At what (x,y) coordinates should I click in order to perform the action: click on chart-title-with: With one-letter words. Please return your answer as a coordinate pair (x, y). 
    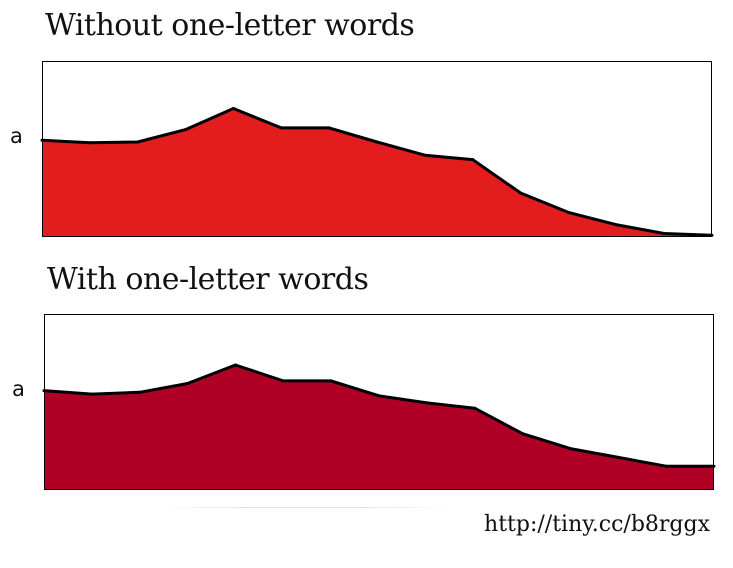
    Looking at the image, I should click on (208, 279).